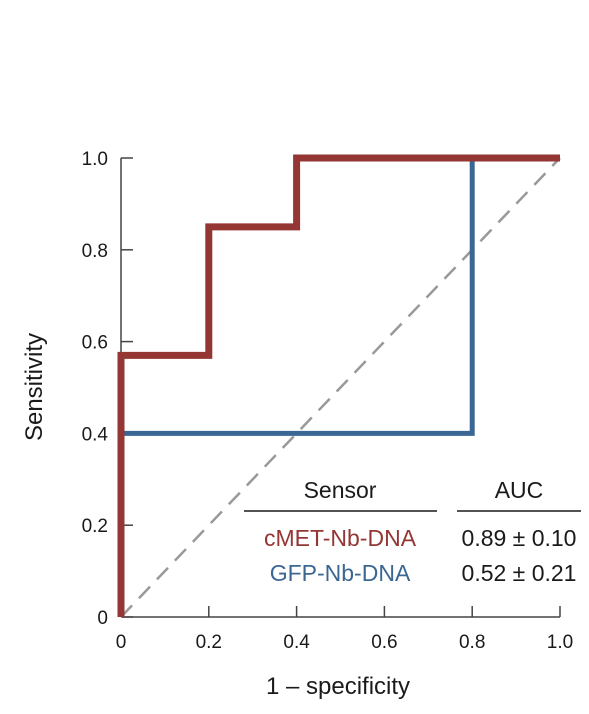 The image size is (589, 714). Describe the element at coordinates (95, 159) in the screenshot. I see `y-tick-label: 1.0` at that location.